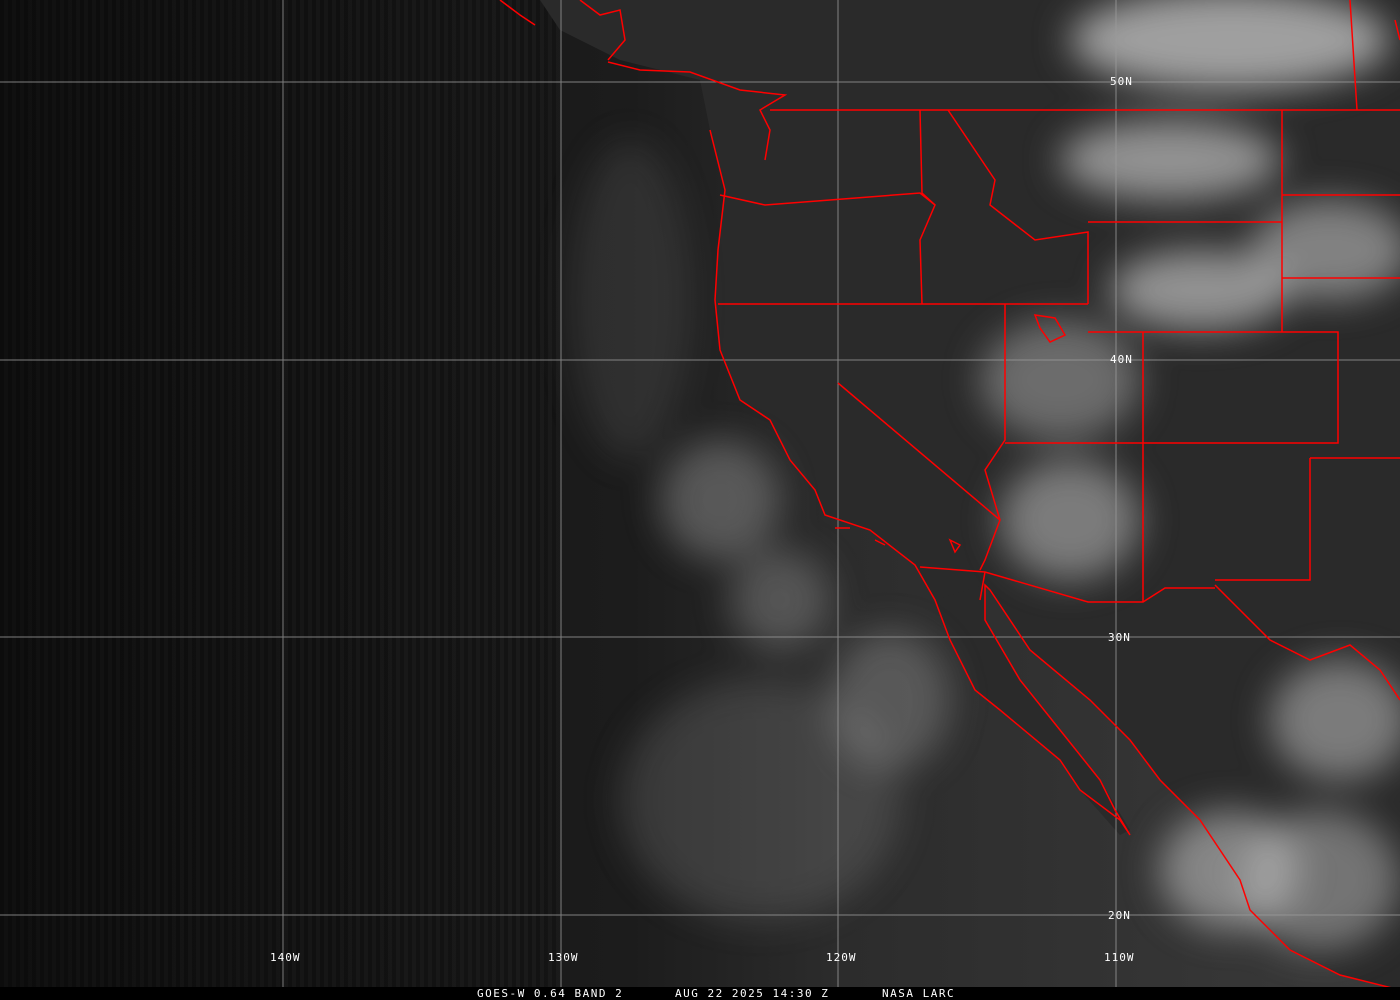  What do you see at coordinates (1121, 81) in the screenshot?
I see `lat-label-50n: 50N` at bounding box center [1121, 81].